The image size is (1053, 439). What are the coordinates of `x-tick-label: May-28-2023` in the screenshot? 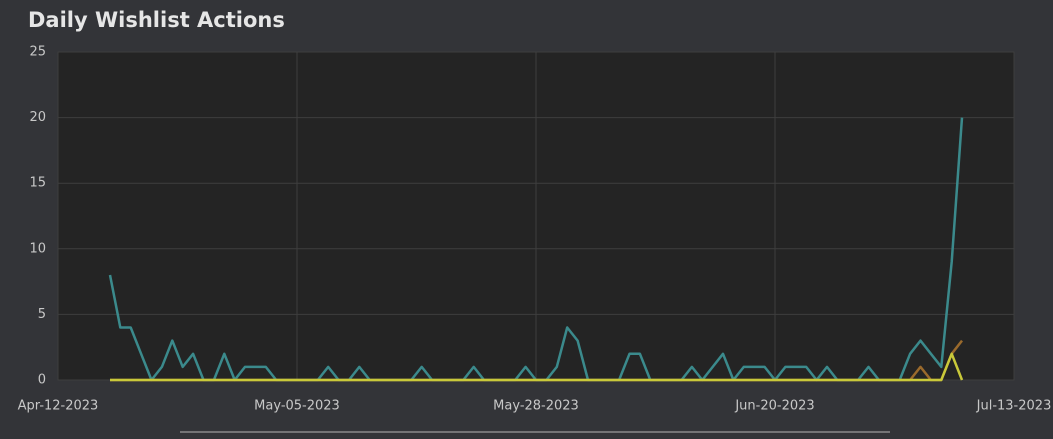 It's located at (536, 406).